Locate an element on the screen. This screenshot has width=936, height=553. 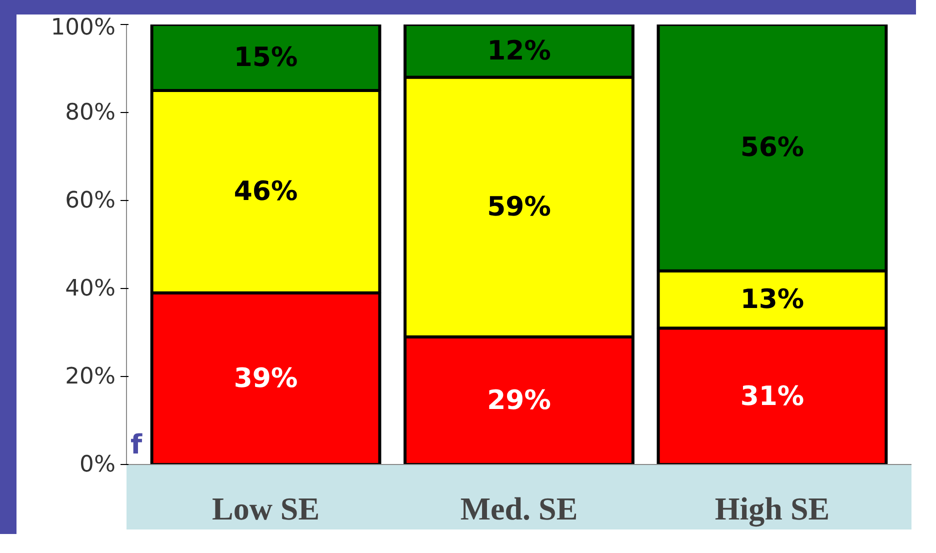
text: 15% is located at coordinates (266, 57).